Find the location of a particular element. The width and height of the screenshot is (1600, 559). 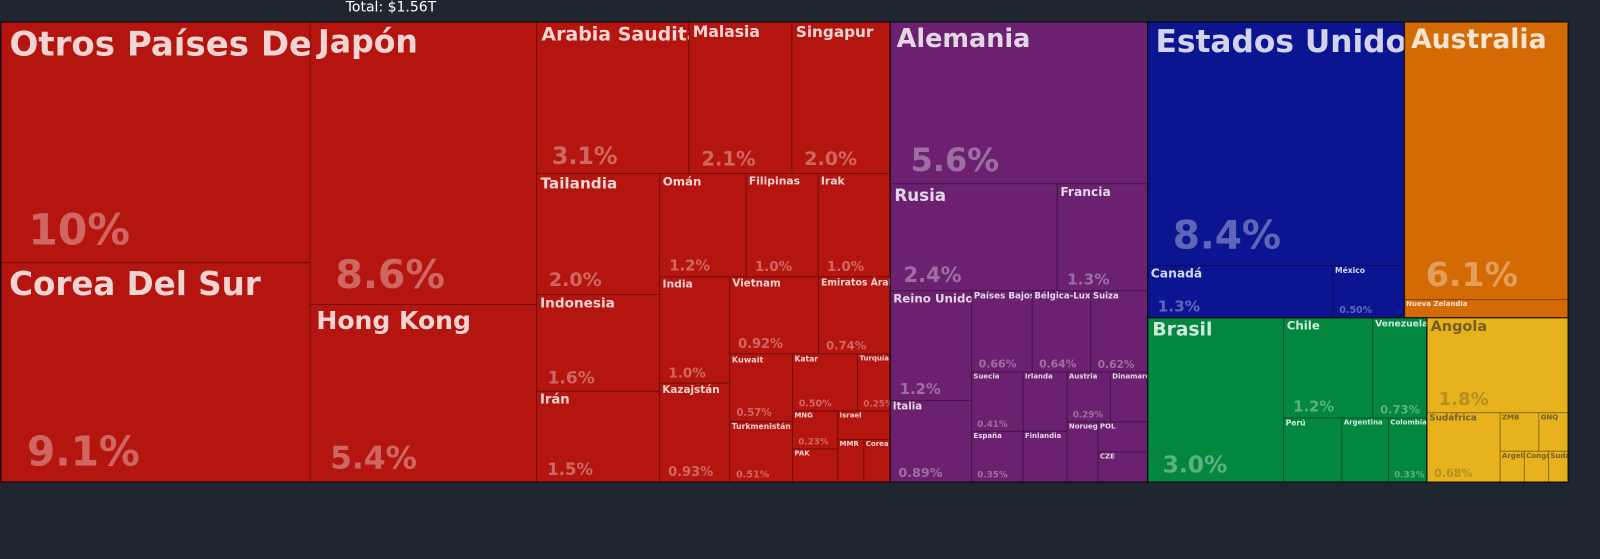

tile-value-label: 0.23% is located at coordinates (813, 443).